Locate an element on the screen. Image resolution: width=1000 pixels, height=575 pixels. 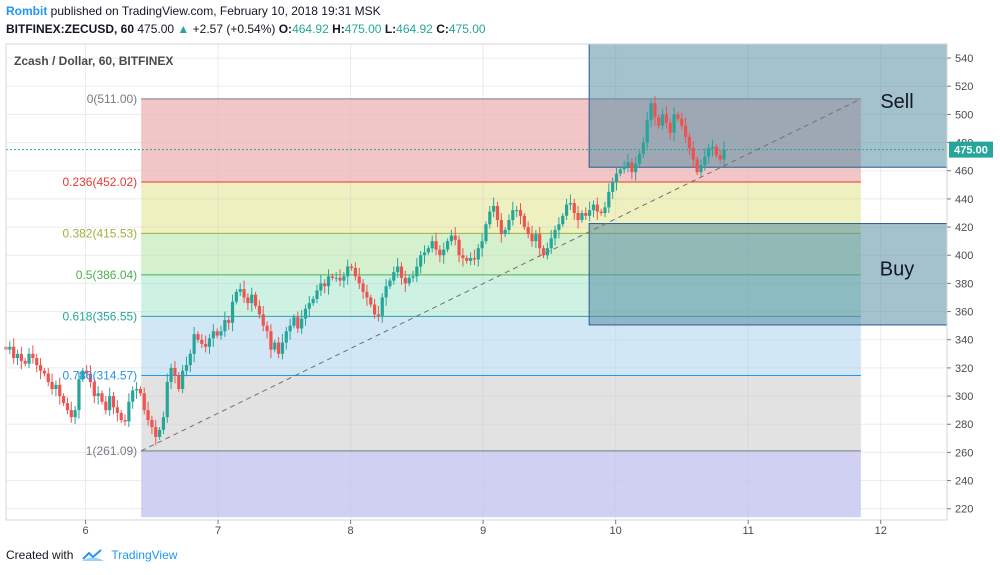
x-tick-label-6: 12 is located at coordinates (881, 530).